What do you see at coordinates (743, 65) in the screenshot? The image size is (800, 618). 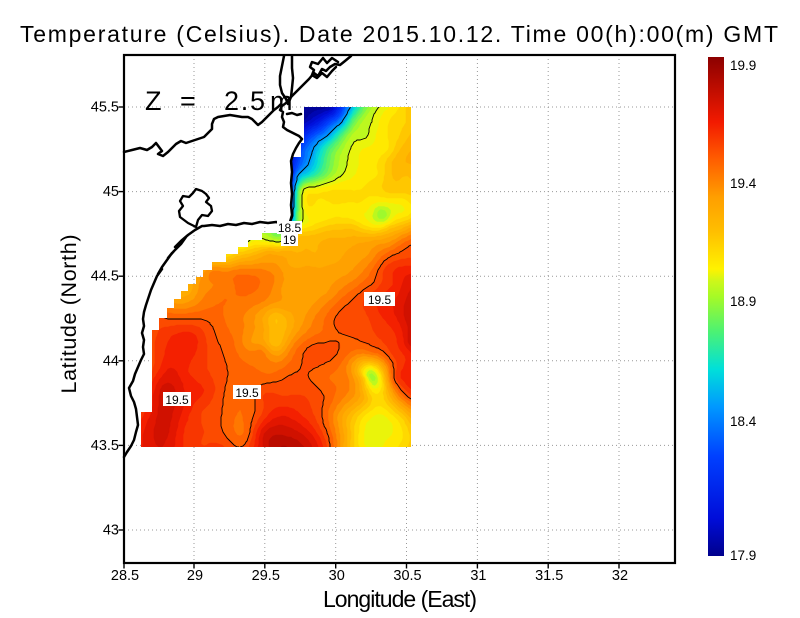 I see `svg-text: 19.9` at bounding box center [743, 65].